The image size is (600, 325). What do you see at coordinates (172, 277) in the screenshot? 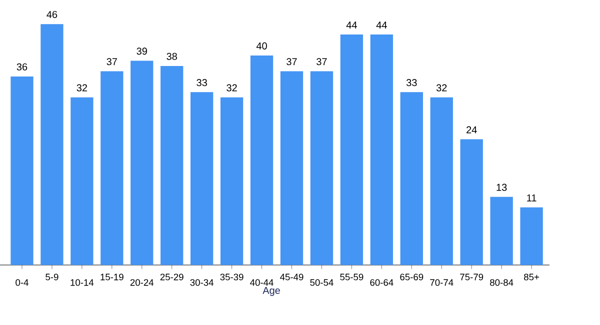
I see `x-tick-label: 25-29` at bounding box center [172, 277].